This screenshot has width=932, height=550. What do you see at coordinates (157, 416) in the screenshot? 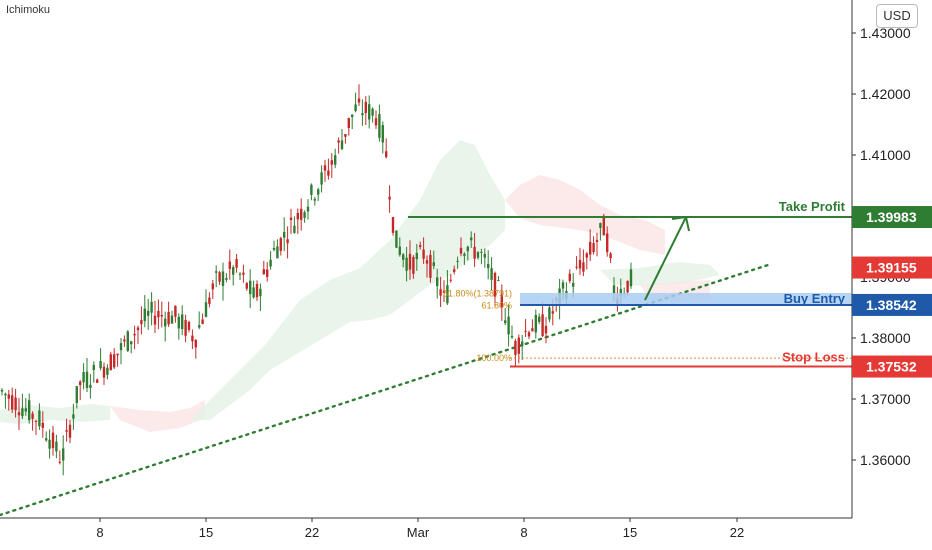
I see `cloud-red` at bounding box center [157, 416].